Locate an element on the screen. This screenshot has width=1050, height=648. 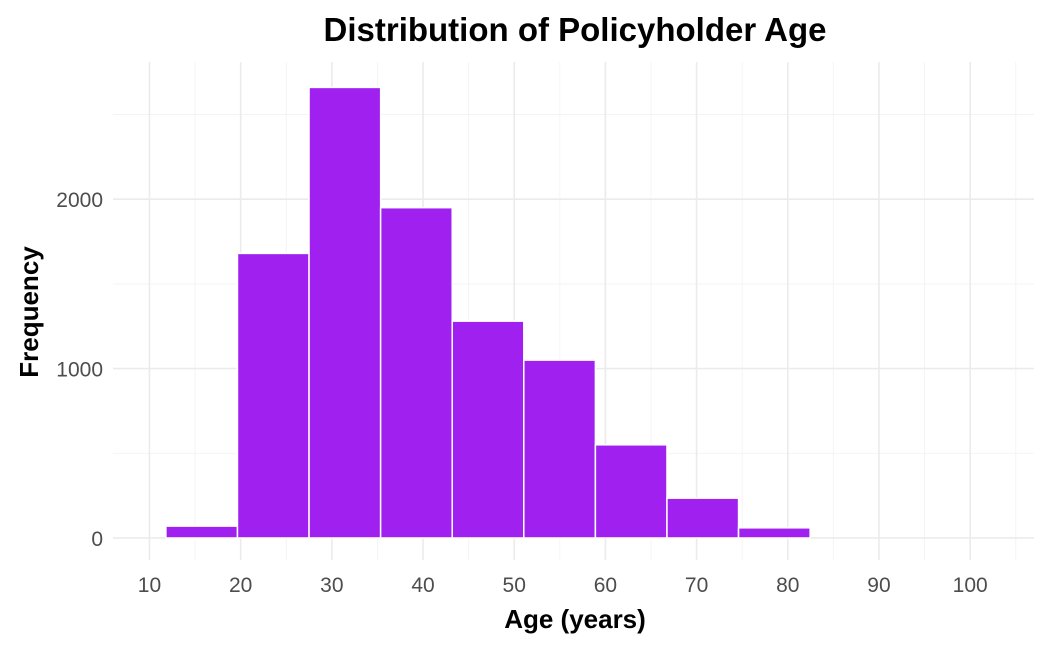
y-tick-labels: 0 1000 2000 is located at coordinates (79, 370).